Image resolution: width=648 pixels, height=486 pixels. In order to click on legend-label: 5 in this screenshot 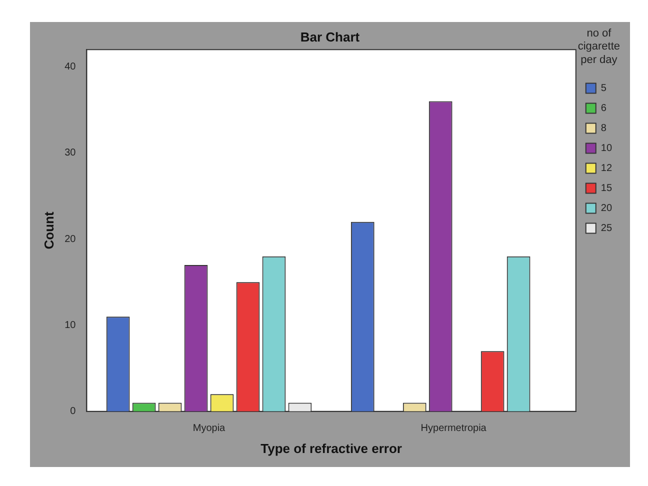, I will do `click(603, 88)`.